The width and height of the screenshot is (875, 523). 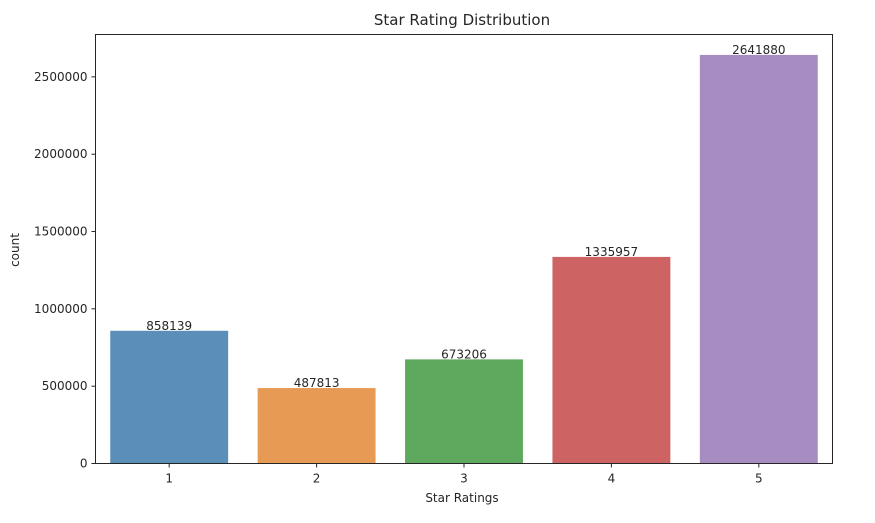 I want to click on x-tick-label: 2, so click(x=317, y=479).